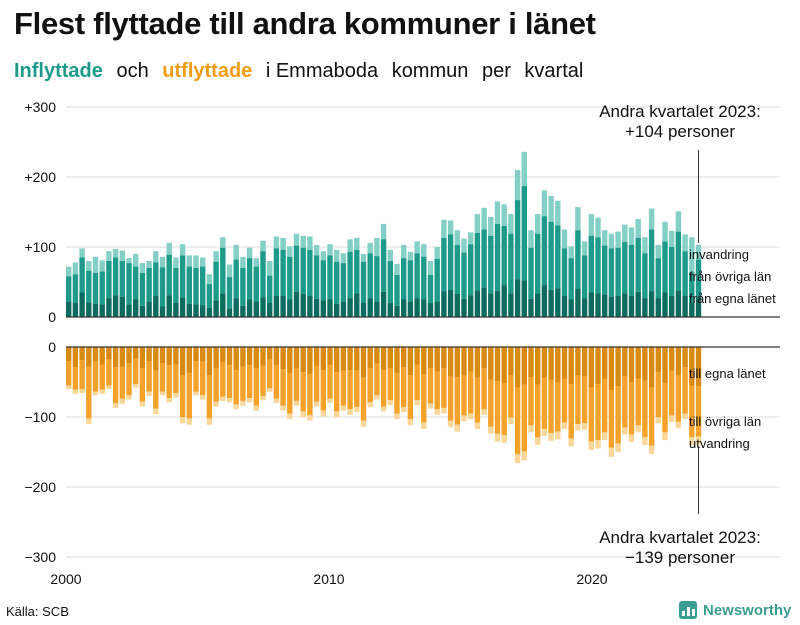 This screenshot has height=625, width=800. I want to click on newsworthy-logo: Newsworthy, so click(735, 610).